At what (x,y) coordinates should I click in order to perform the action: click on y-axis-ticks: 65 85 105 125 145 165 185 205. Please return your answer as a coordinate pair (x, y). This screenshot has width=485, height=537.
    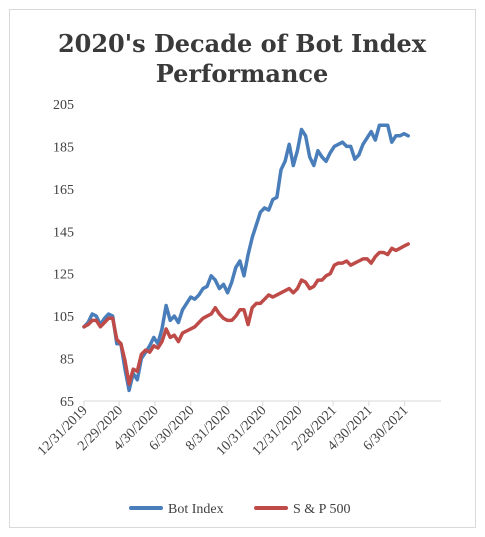
    Looking at the image, I should click on (63, 254).